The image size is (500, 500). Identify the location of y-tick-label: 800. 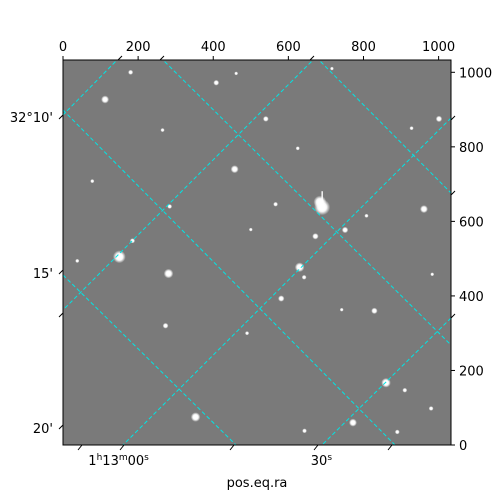
(471, 148).